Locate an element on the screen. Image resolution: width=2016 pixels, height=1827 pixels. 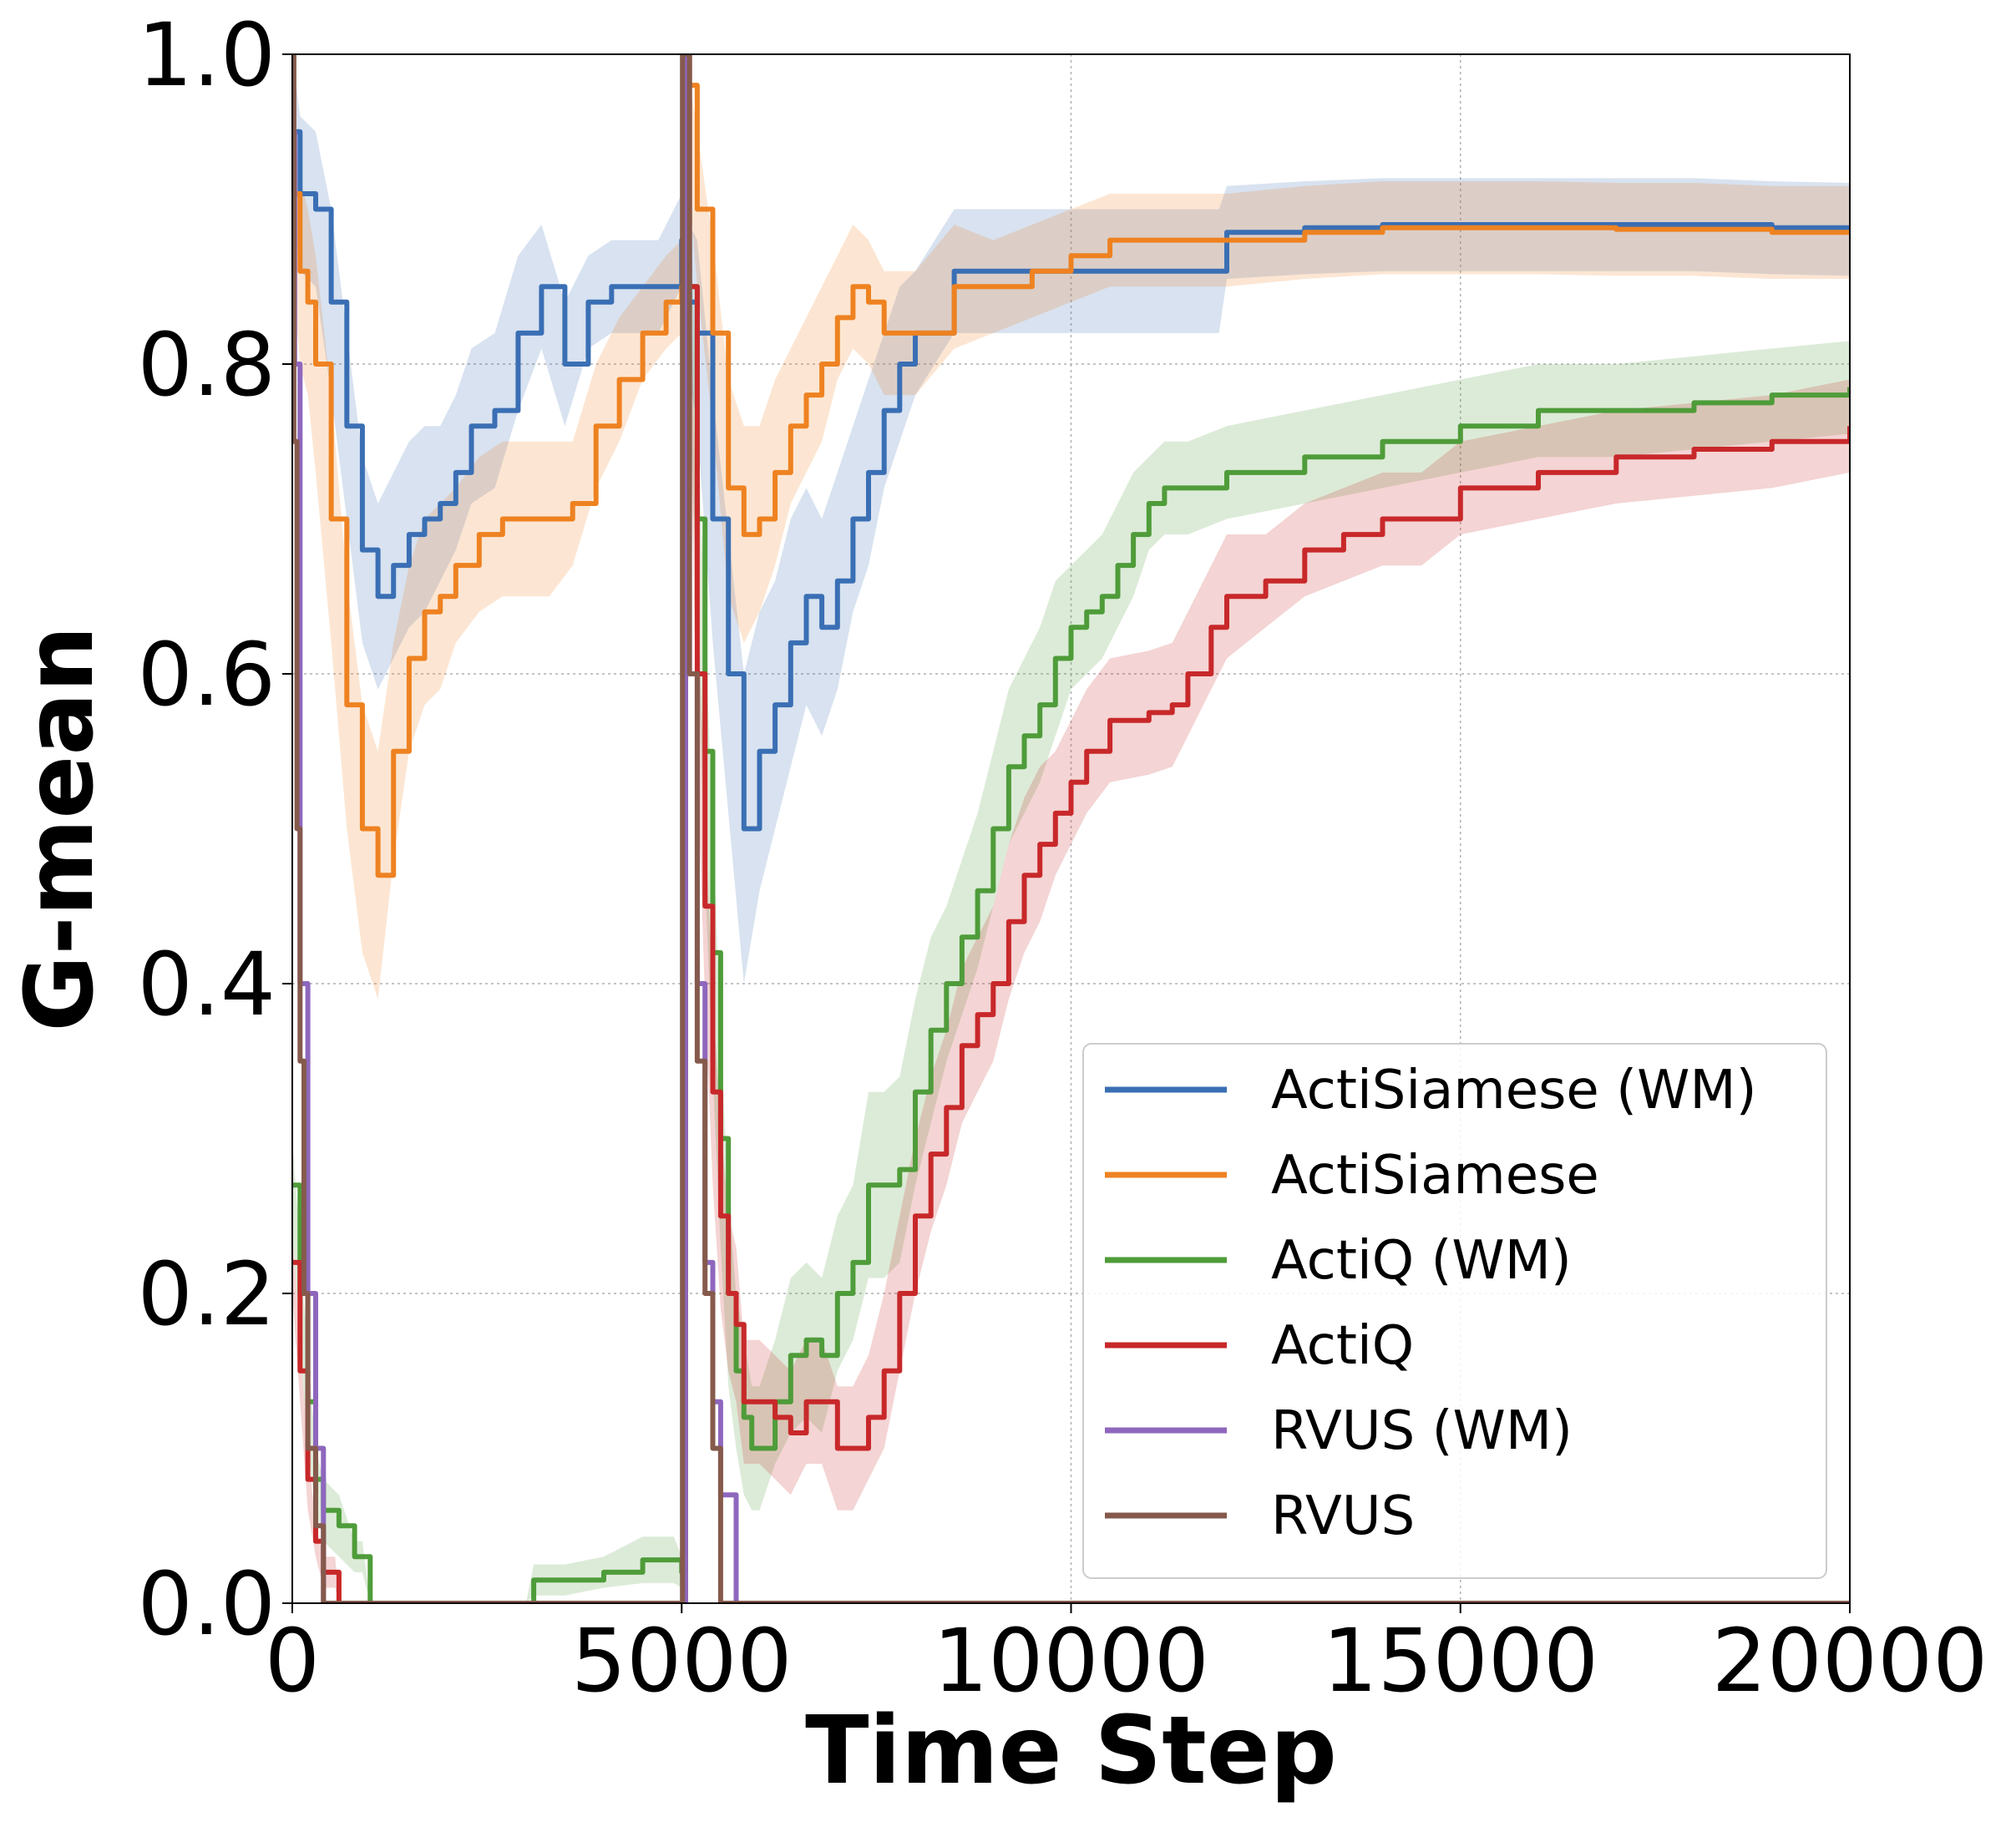
legend-item-rvus-wm: RVUS (WM) is located at coordinates (1339, 1431).